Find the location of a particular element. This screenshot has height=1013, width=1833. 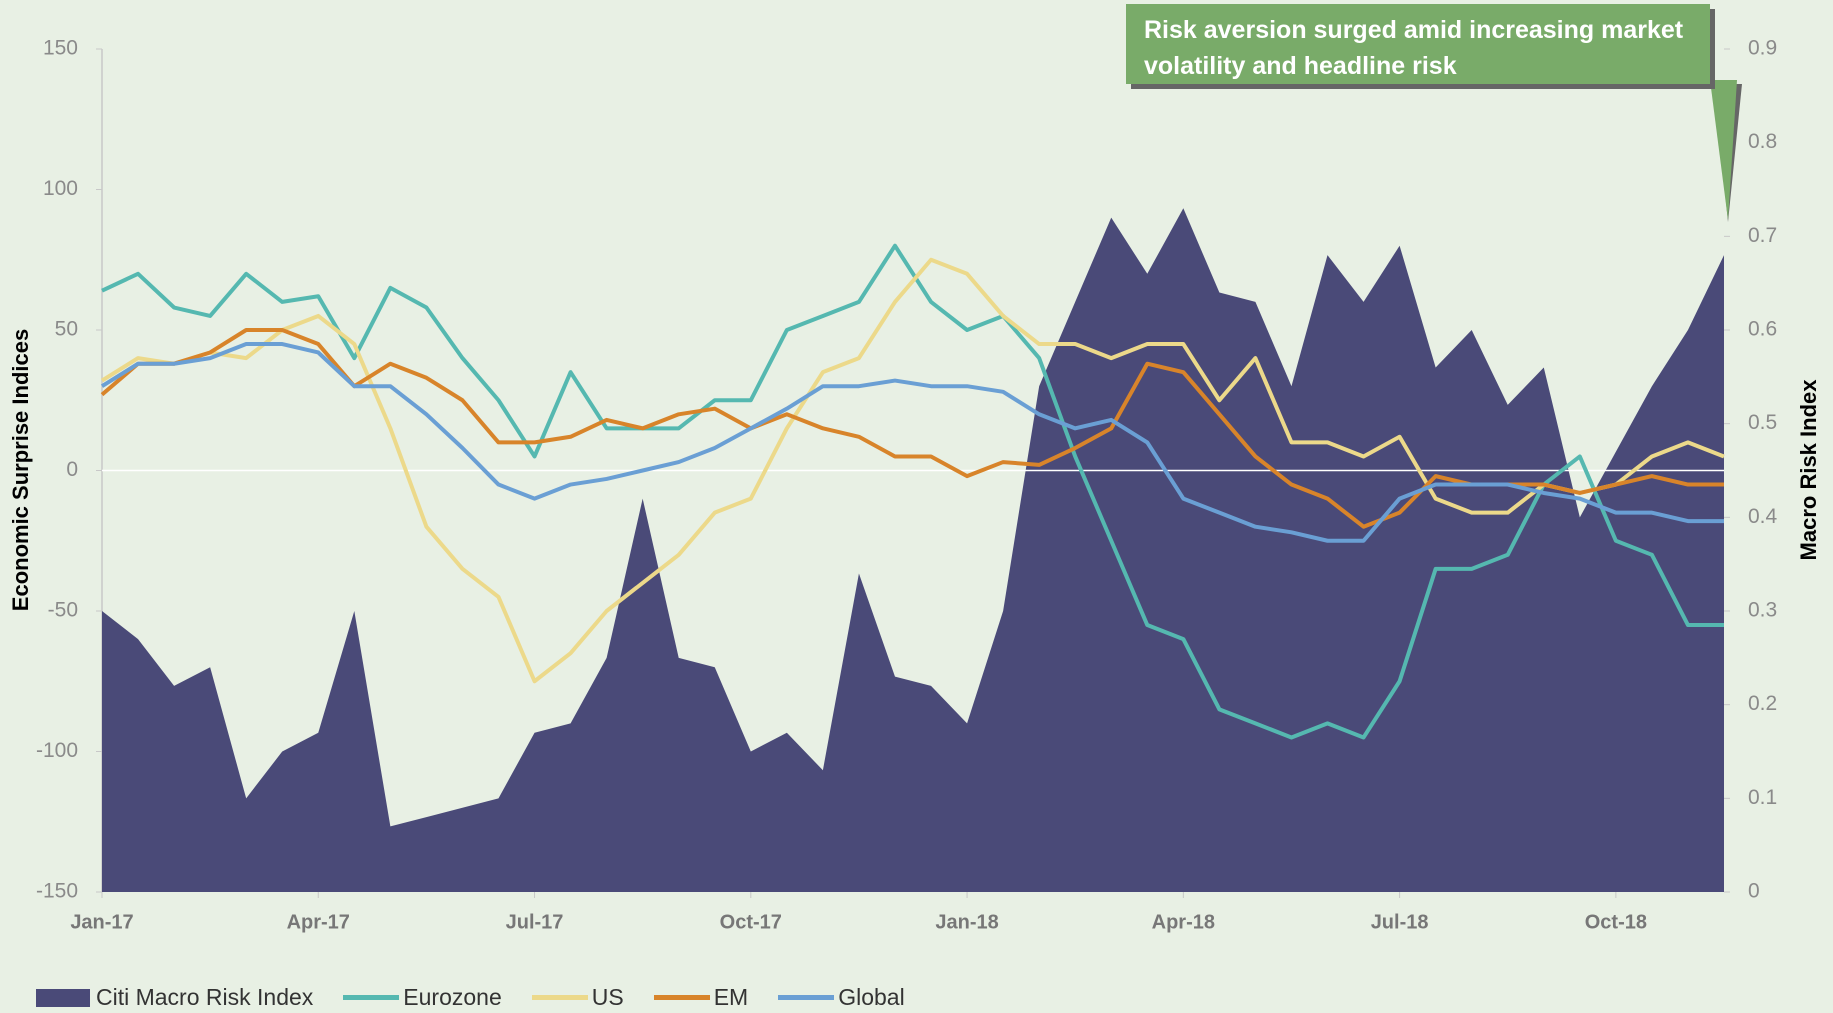

legend-label: US is located at coordinates (607, 997).